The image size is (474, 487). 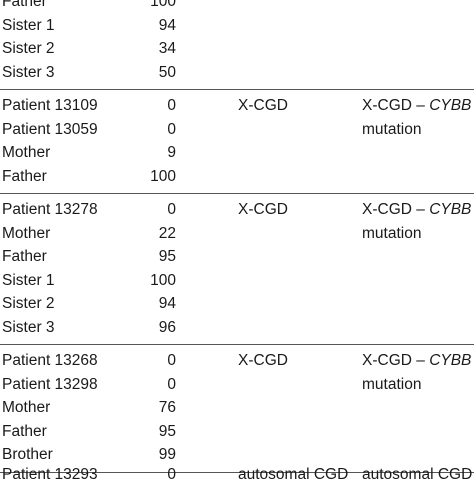 What do you see at coordinates (50, 360) in the screenshot?
I see `subject-name: Patient 13268` at bounding box center [50, 360].